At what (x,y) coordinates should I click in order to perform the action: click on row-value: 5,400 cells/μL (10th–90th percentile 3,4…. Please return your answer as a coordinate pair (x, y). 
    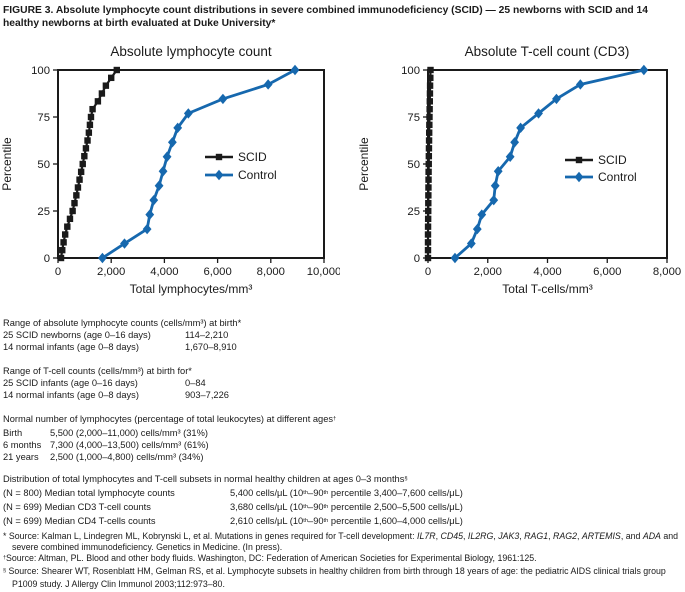
    Looking at the image, I should click on (346, 493).